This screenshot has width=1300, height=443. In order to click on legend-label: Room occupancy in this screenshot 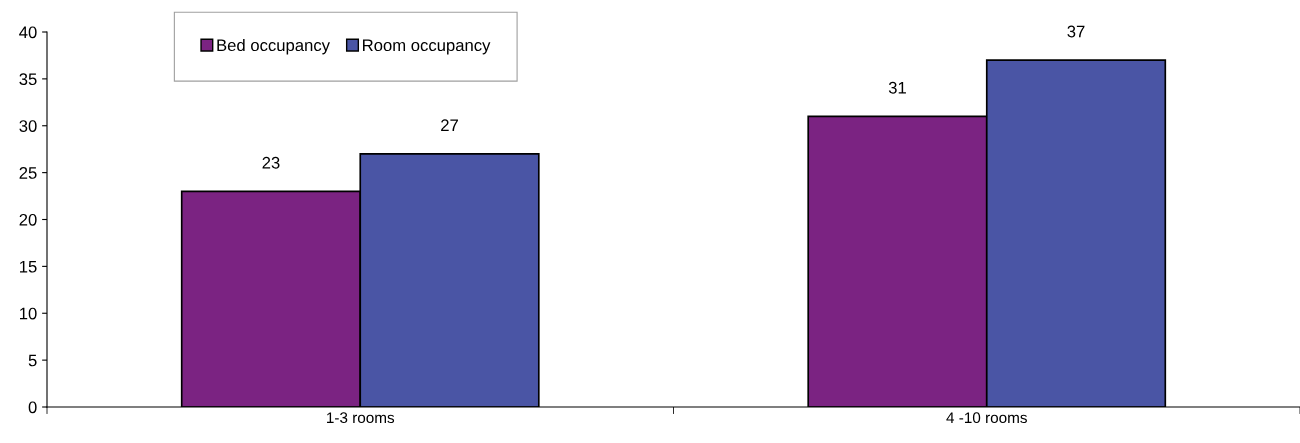, I will do `click(427, 47)`.